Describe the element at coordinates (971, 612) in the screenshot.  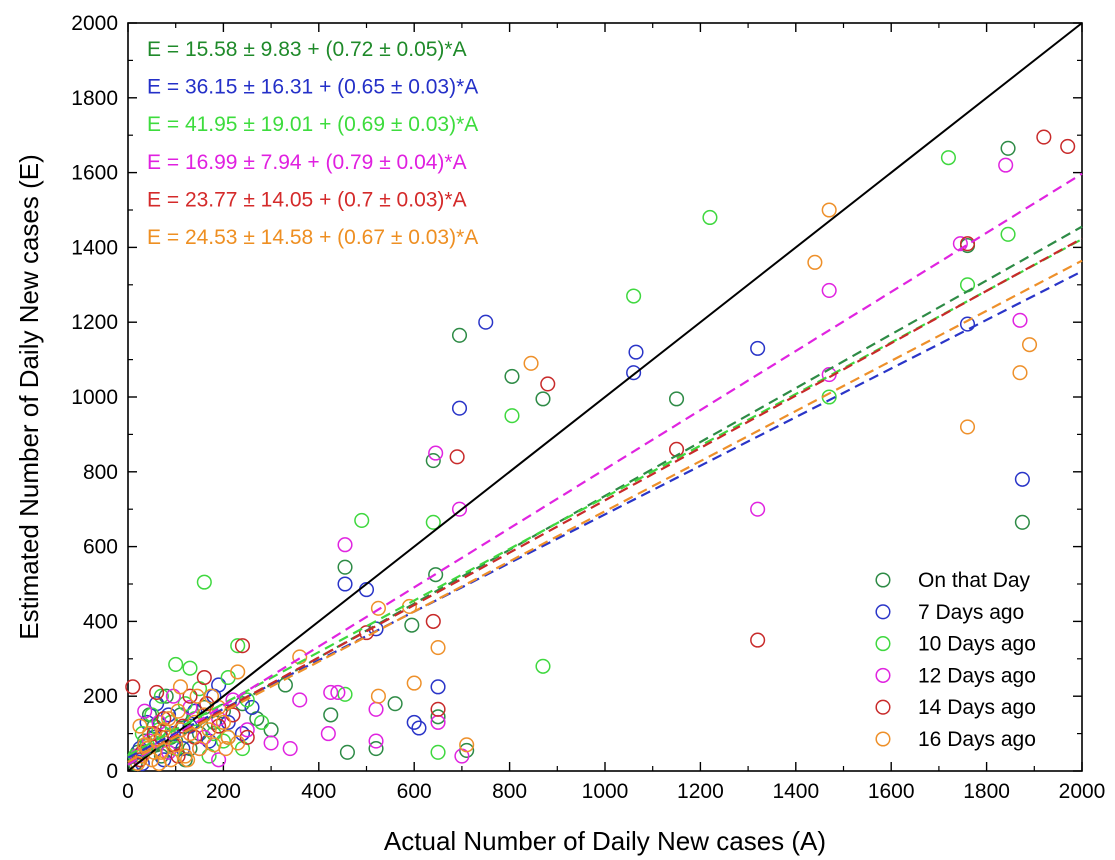
I see `legend-label: 7 Days ago` at that location.